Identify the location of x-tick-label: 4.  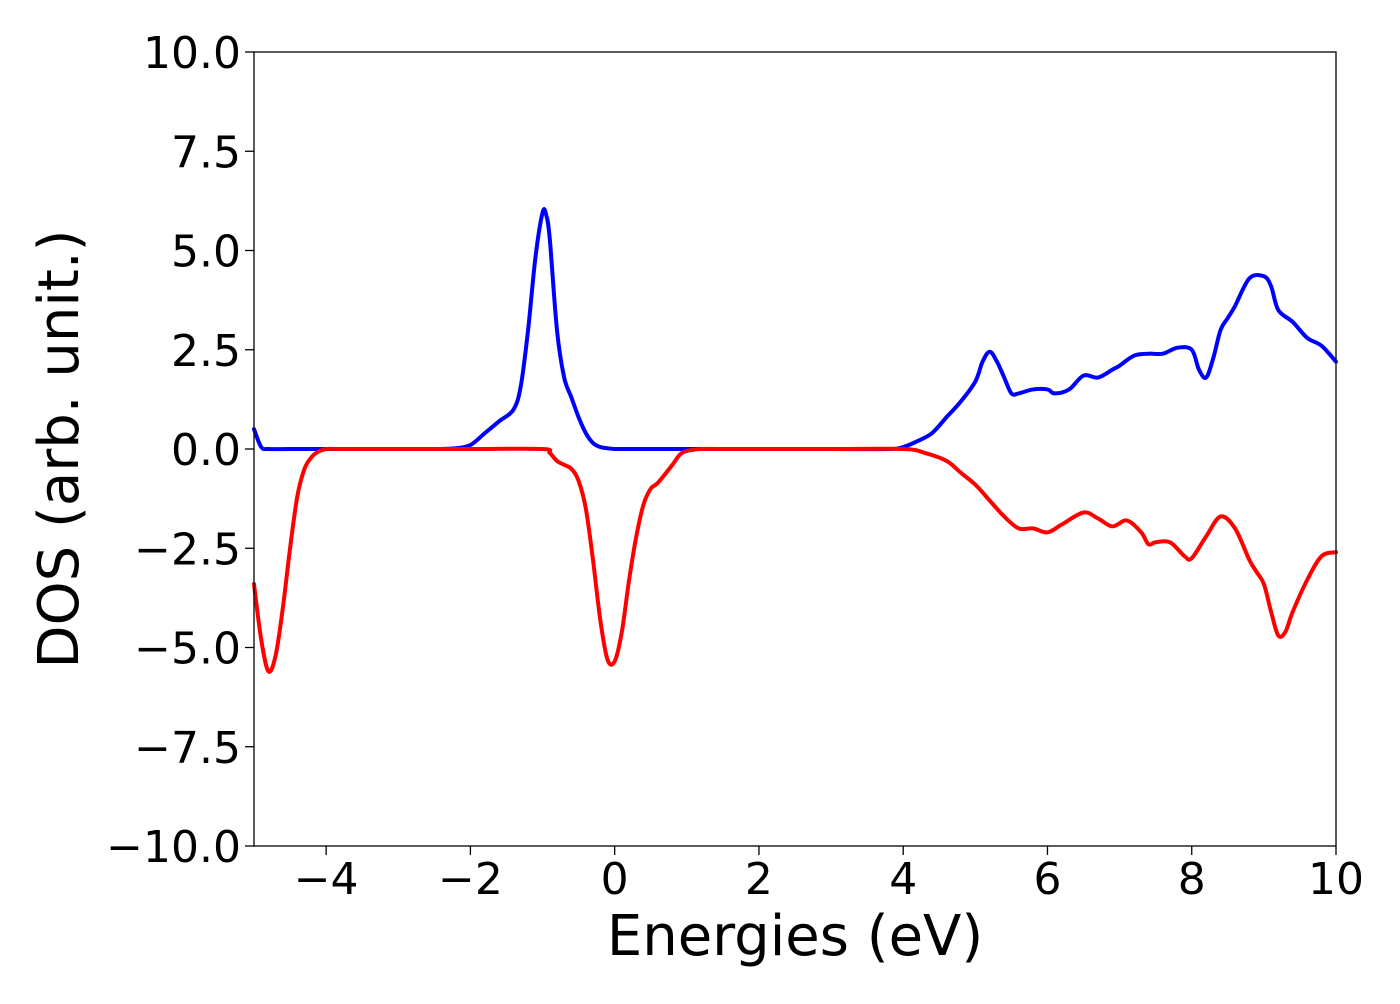
(903, 879).